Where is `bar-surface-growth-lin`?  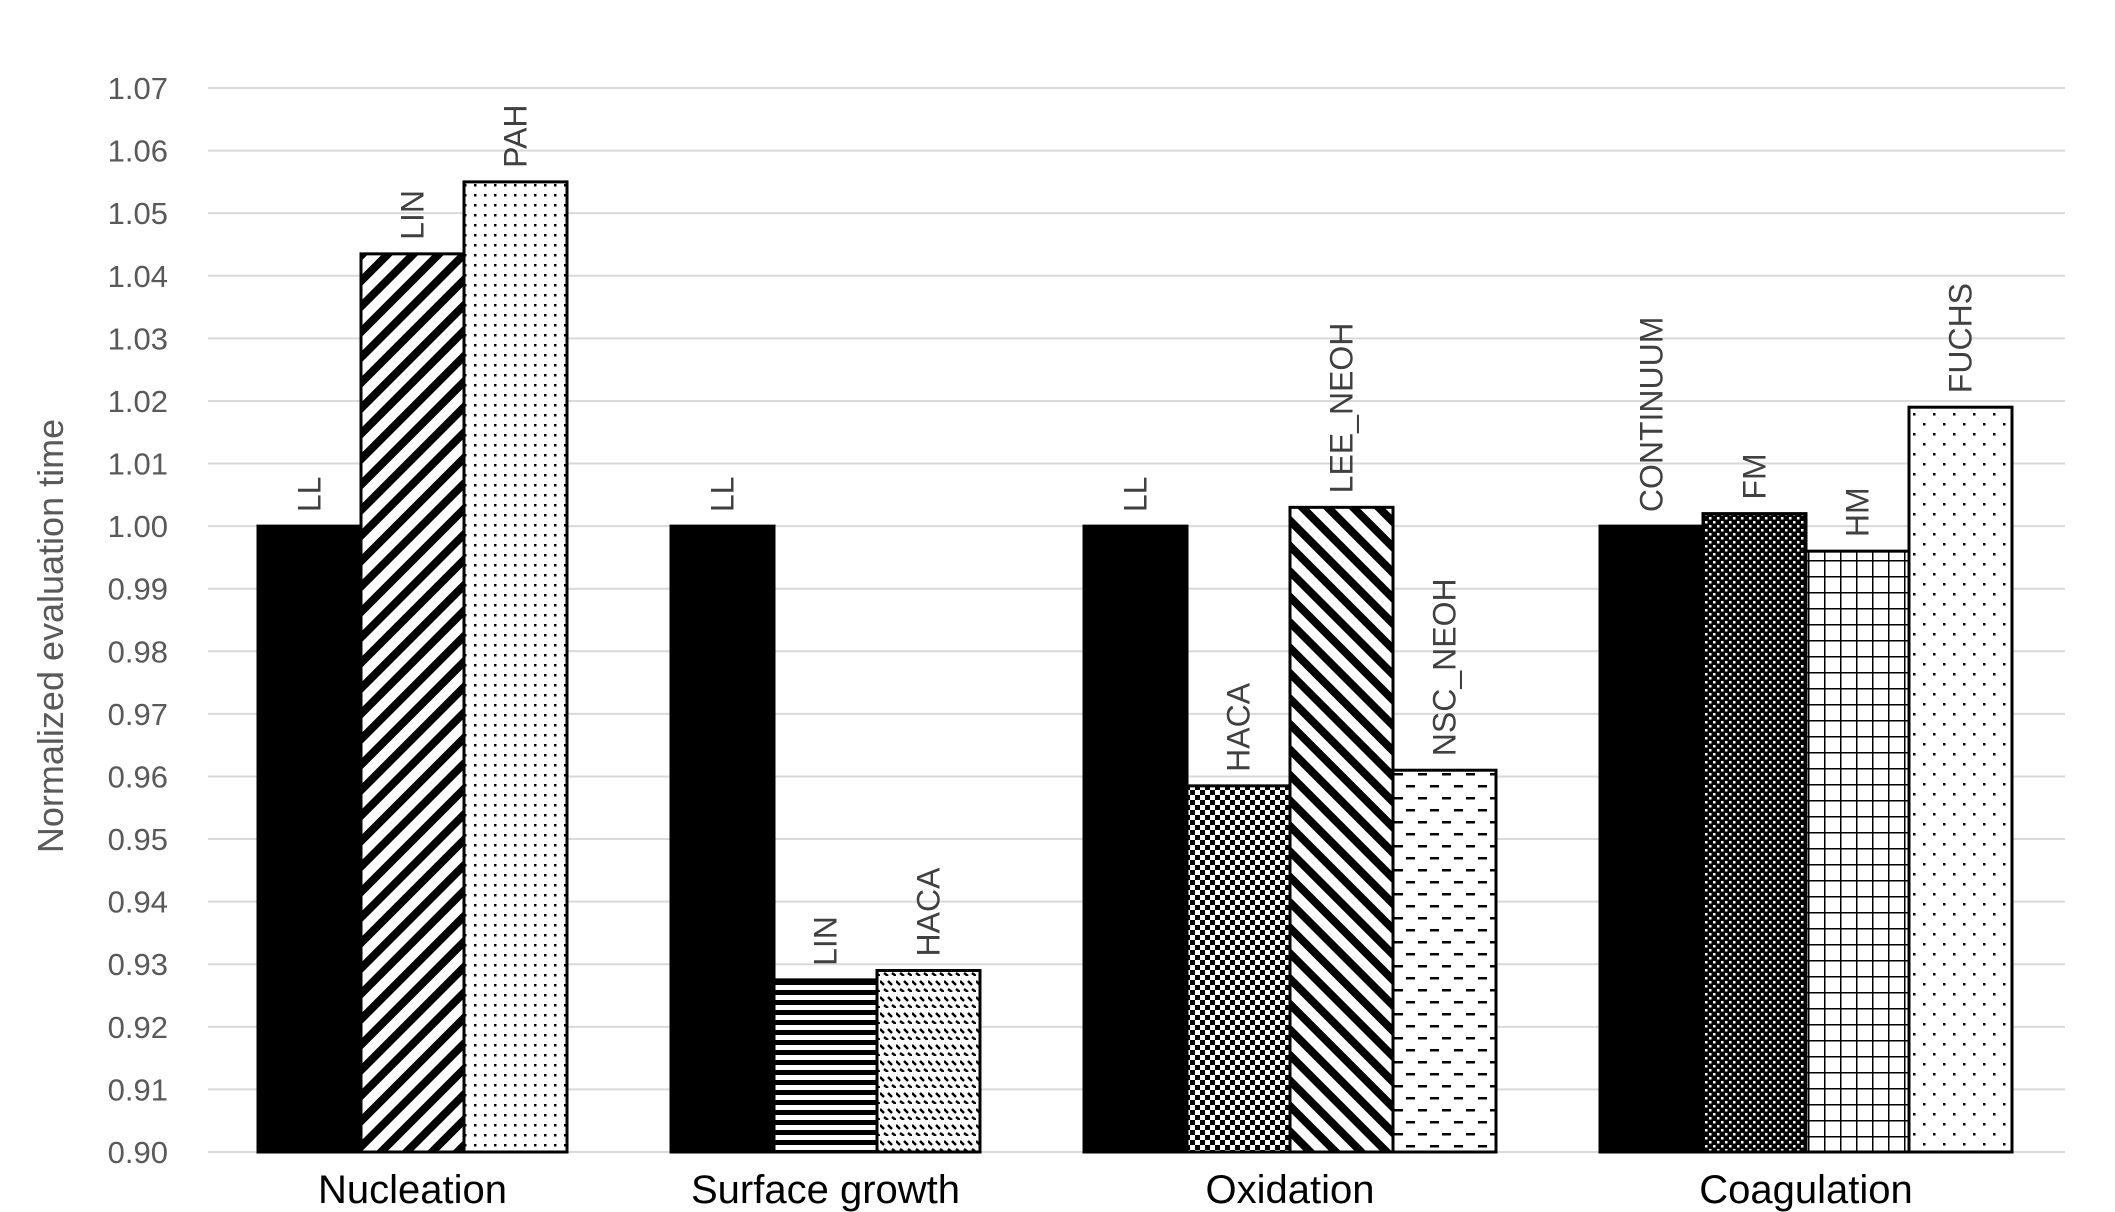 bar-surface-growth-lin is located at coordinates (825, 1066).